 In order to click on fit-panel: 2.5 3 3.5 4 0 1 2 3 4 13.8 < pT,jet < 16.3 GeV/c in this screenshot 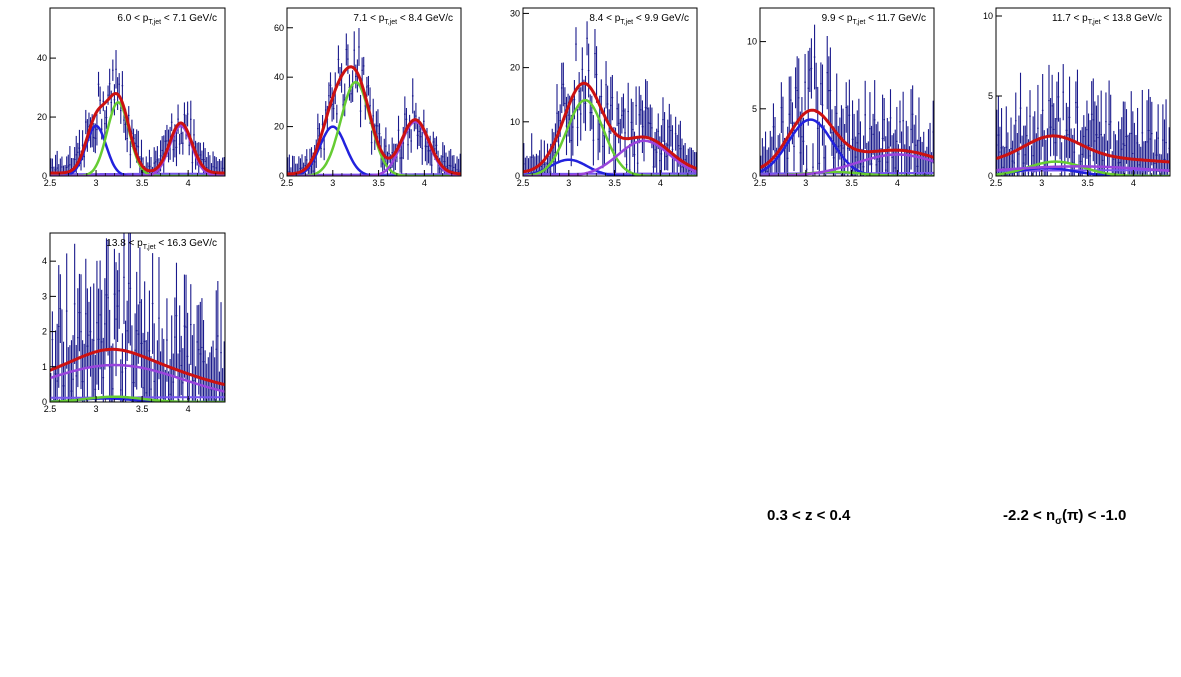, I will do `click(134, 323)`.